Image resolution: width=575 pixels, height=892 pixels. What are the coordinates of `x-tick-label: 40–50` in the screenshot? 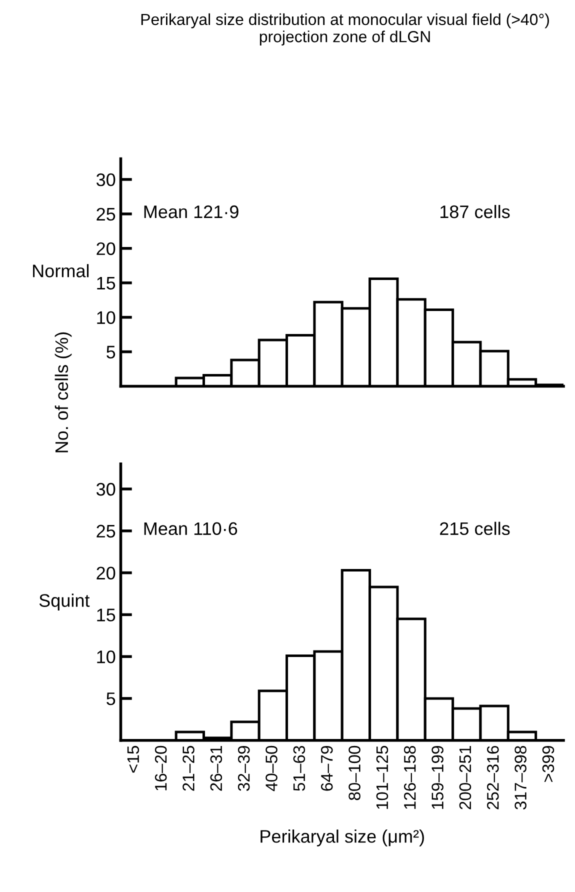 It's located at (272, 769).